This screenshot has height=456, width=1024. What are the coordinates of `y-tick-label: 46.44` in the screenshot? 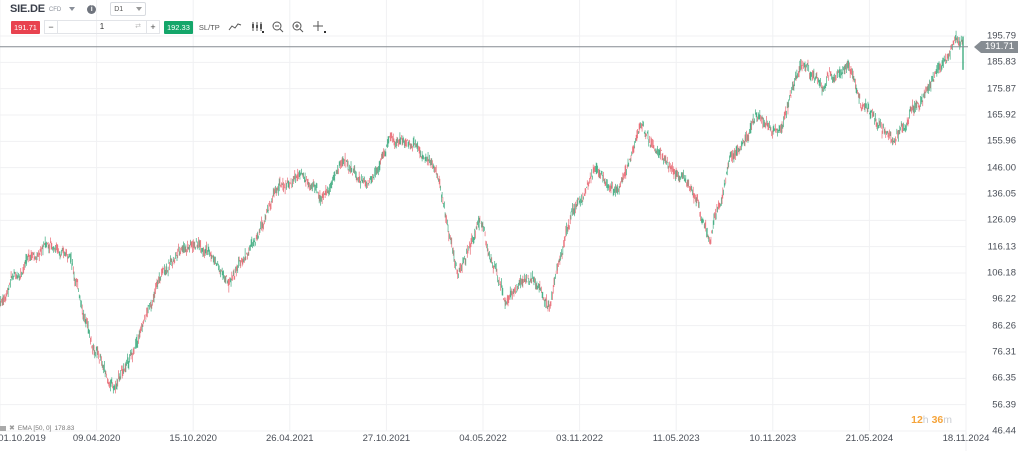 It's located at (1004, 431).